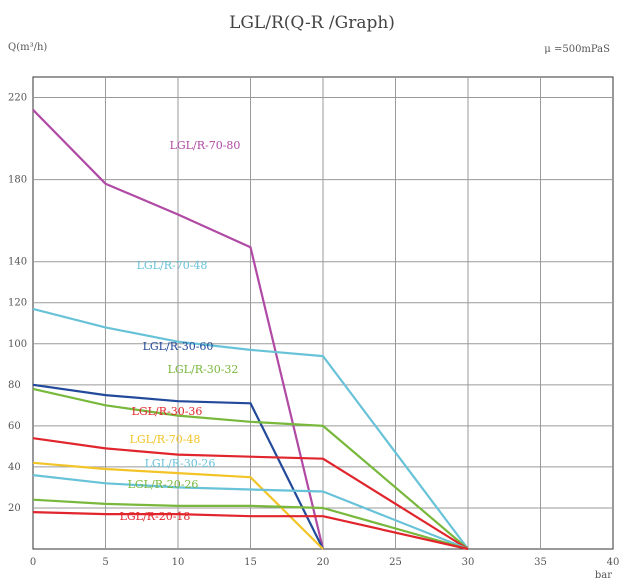  Describe the element at coordinates (172, 265) in the screenshot. I see `series-label-1: LGL/R-70-48` at that location.